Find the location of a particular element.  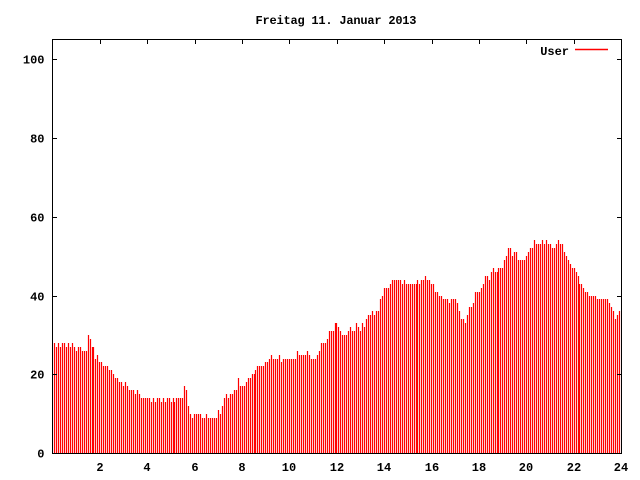

svg-text: 12 is located at coordinates (337, 468).